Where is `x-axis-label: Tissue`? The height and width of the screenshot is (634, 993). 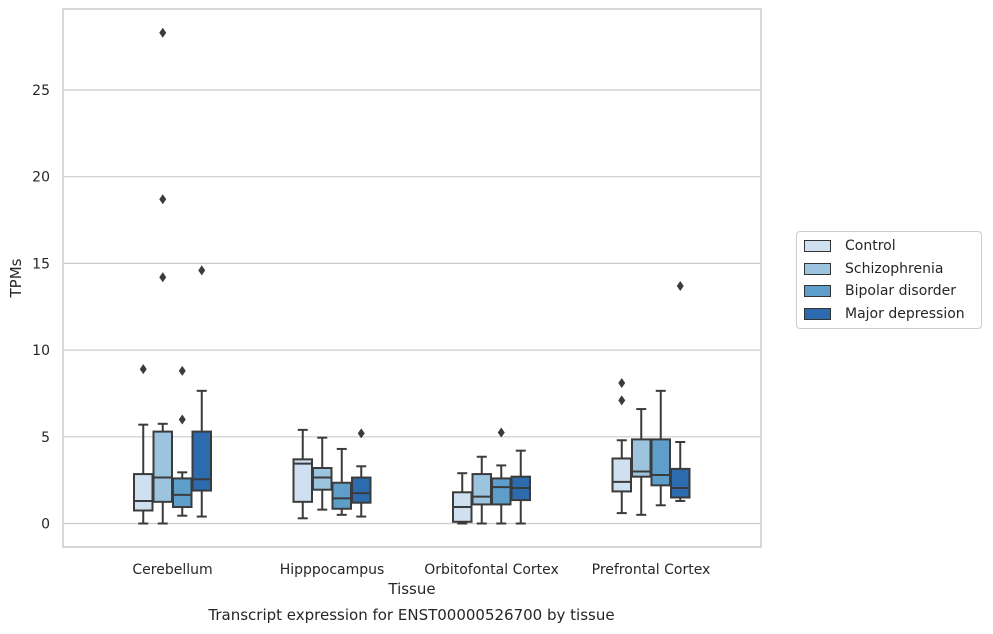
x-axis-label: Tissue is located at coordinates (411, 589).